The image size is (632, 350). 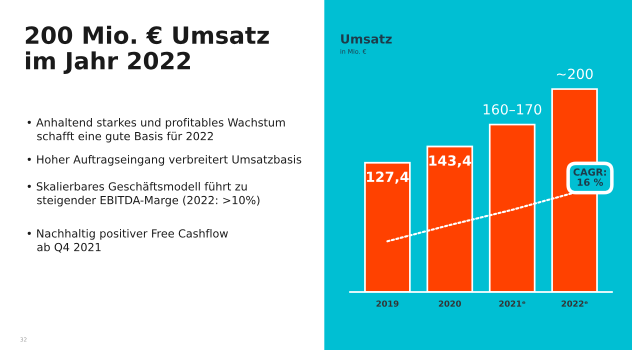 What do you see at coordinates (575, 303) in the screenshot?
I see `x-tick-label: 2022ᵉ` at bounding box center [575, 303].